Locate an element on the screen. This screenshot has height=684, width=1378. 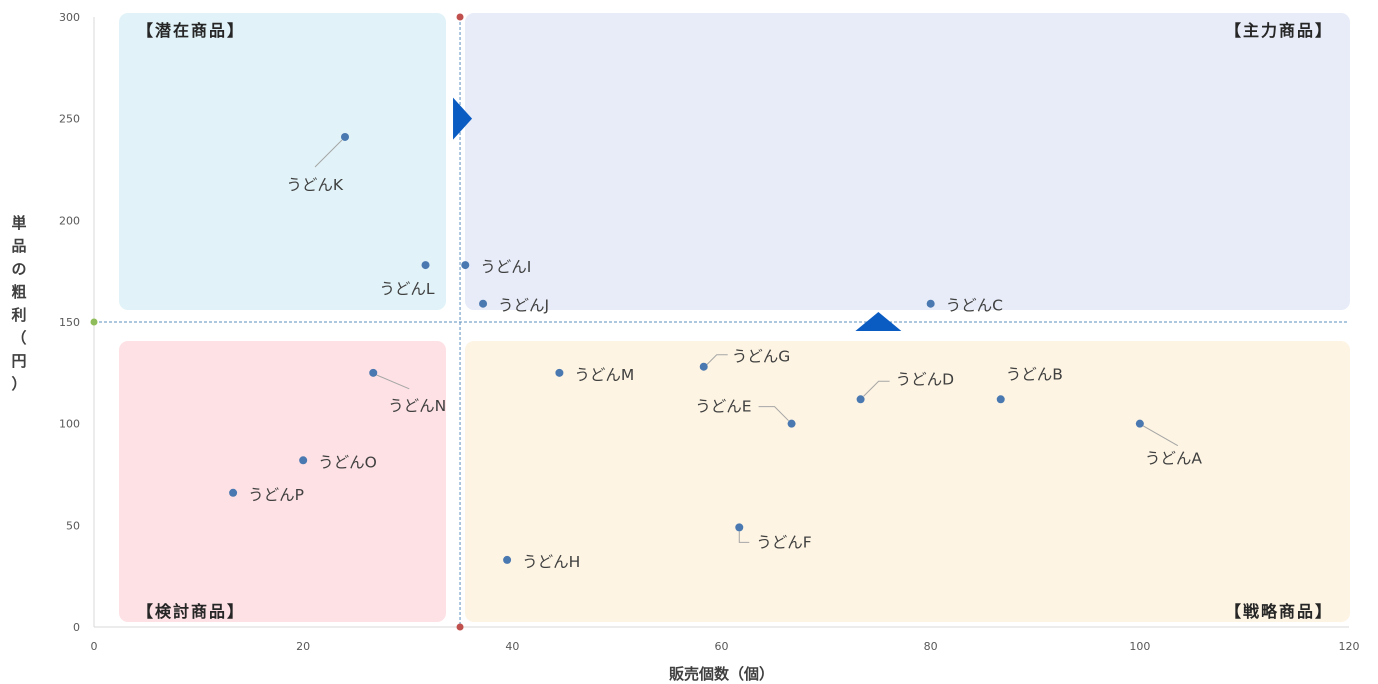
data-label--j: うどんJ is located at coordinates (523, 306).